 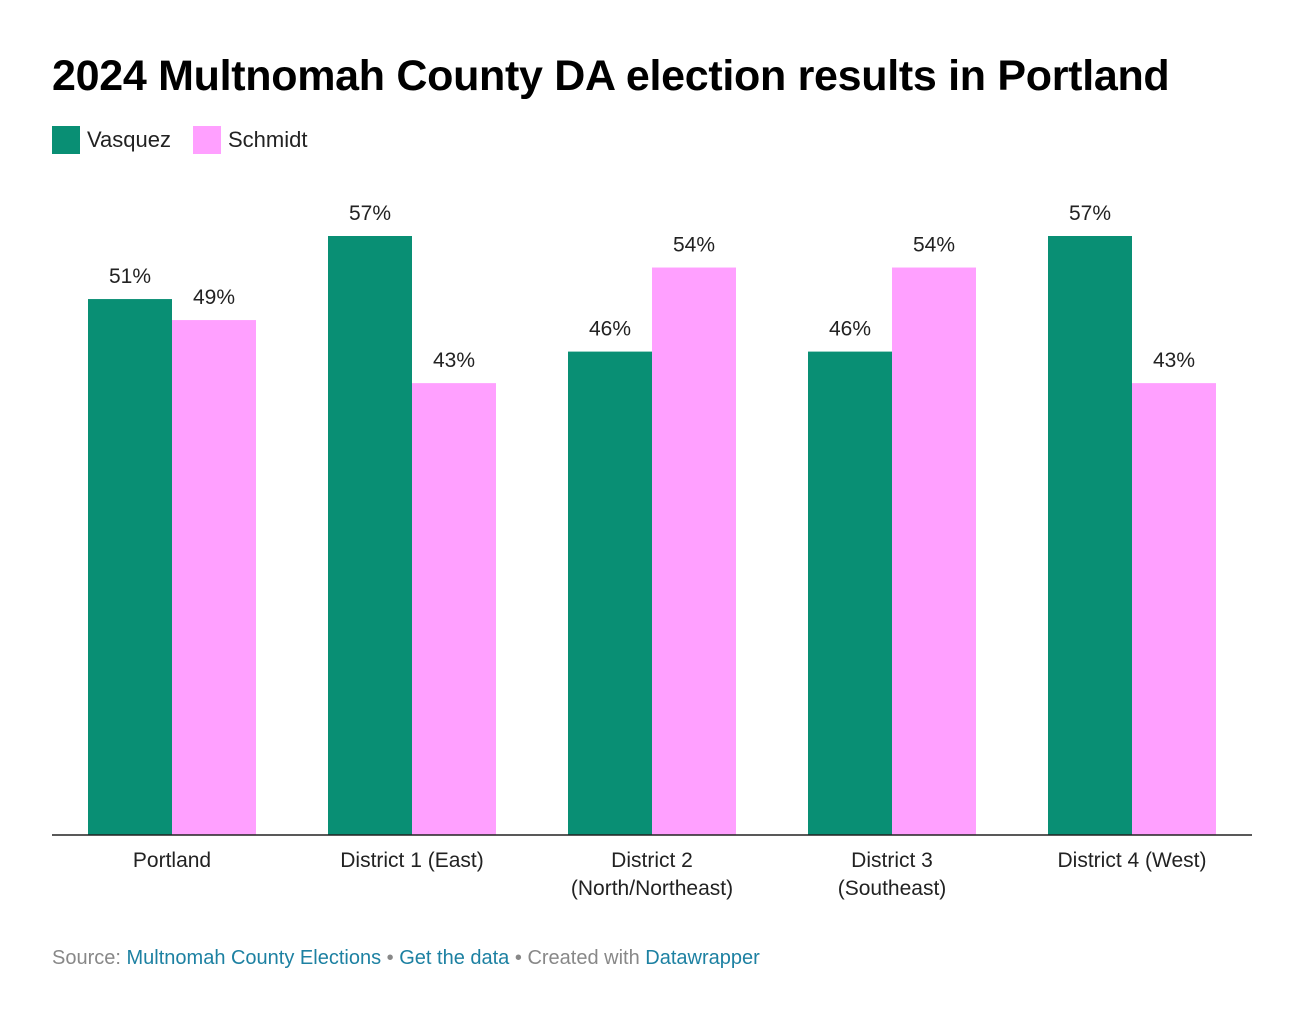 What do you see at coordinates (454, 958) in the screenshot?
I see `get-data-link: Get the data` at bounding box center [454, 958].